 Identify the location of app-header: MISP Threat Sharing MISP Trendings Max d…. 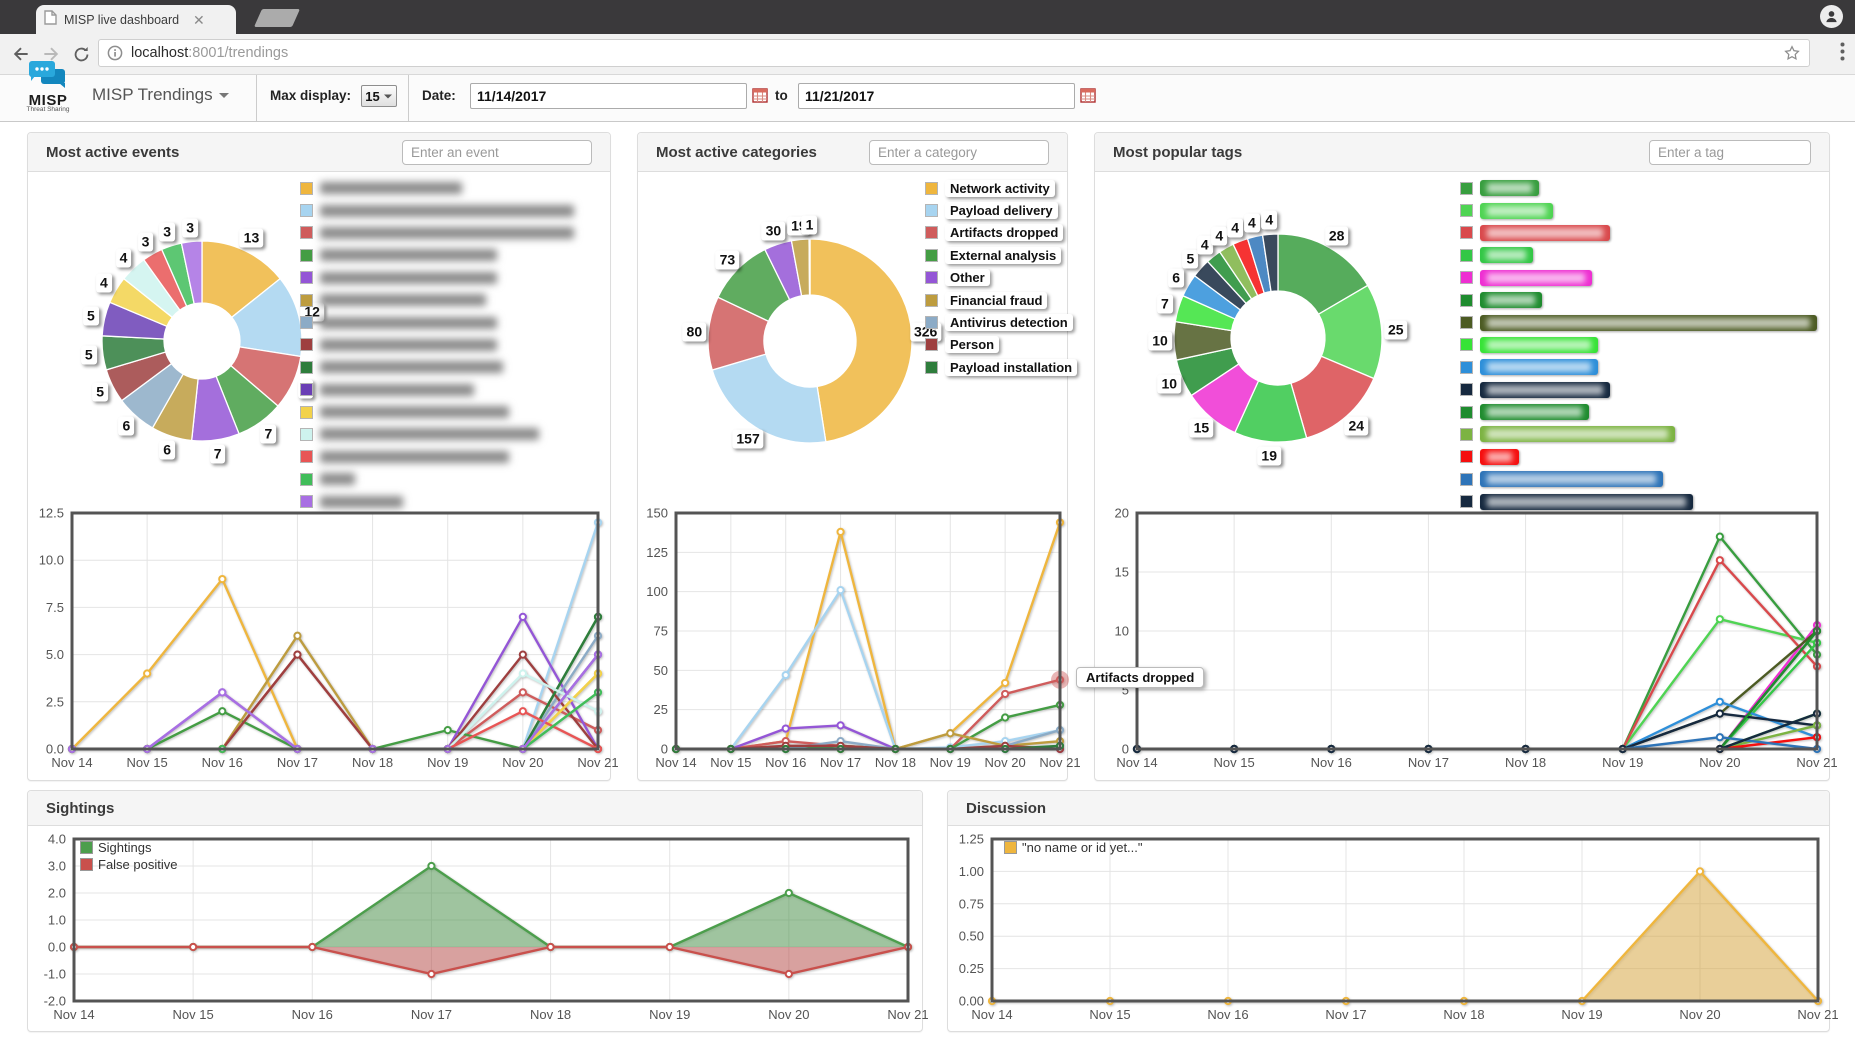
(927, 91).